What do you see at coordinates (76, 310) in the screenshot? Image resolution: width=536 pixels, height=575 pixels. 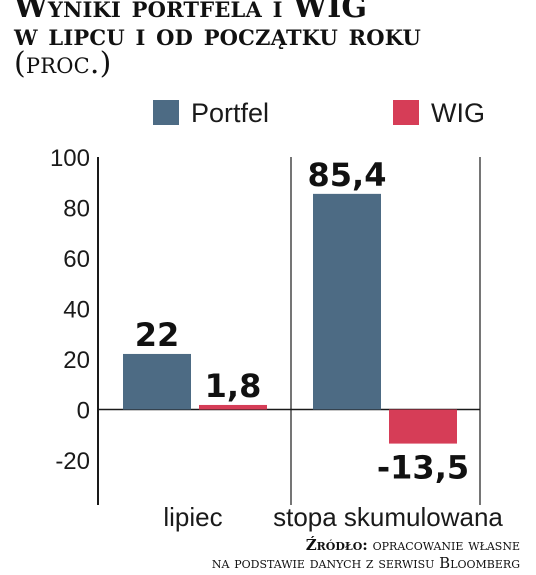 I see `y-tick-label: 40` at bounding box center [76, 310].